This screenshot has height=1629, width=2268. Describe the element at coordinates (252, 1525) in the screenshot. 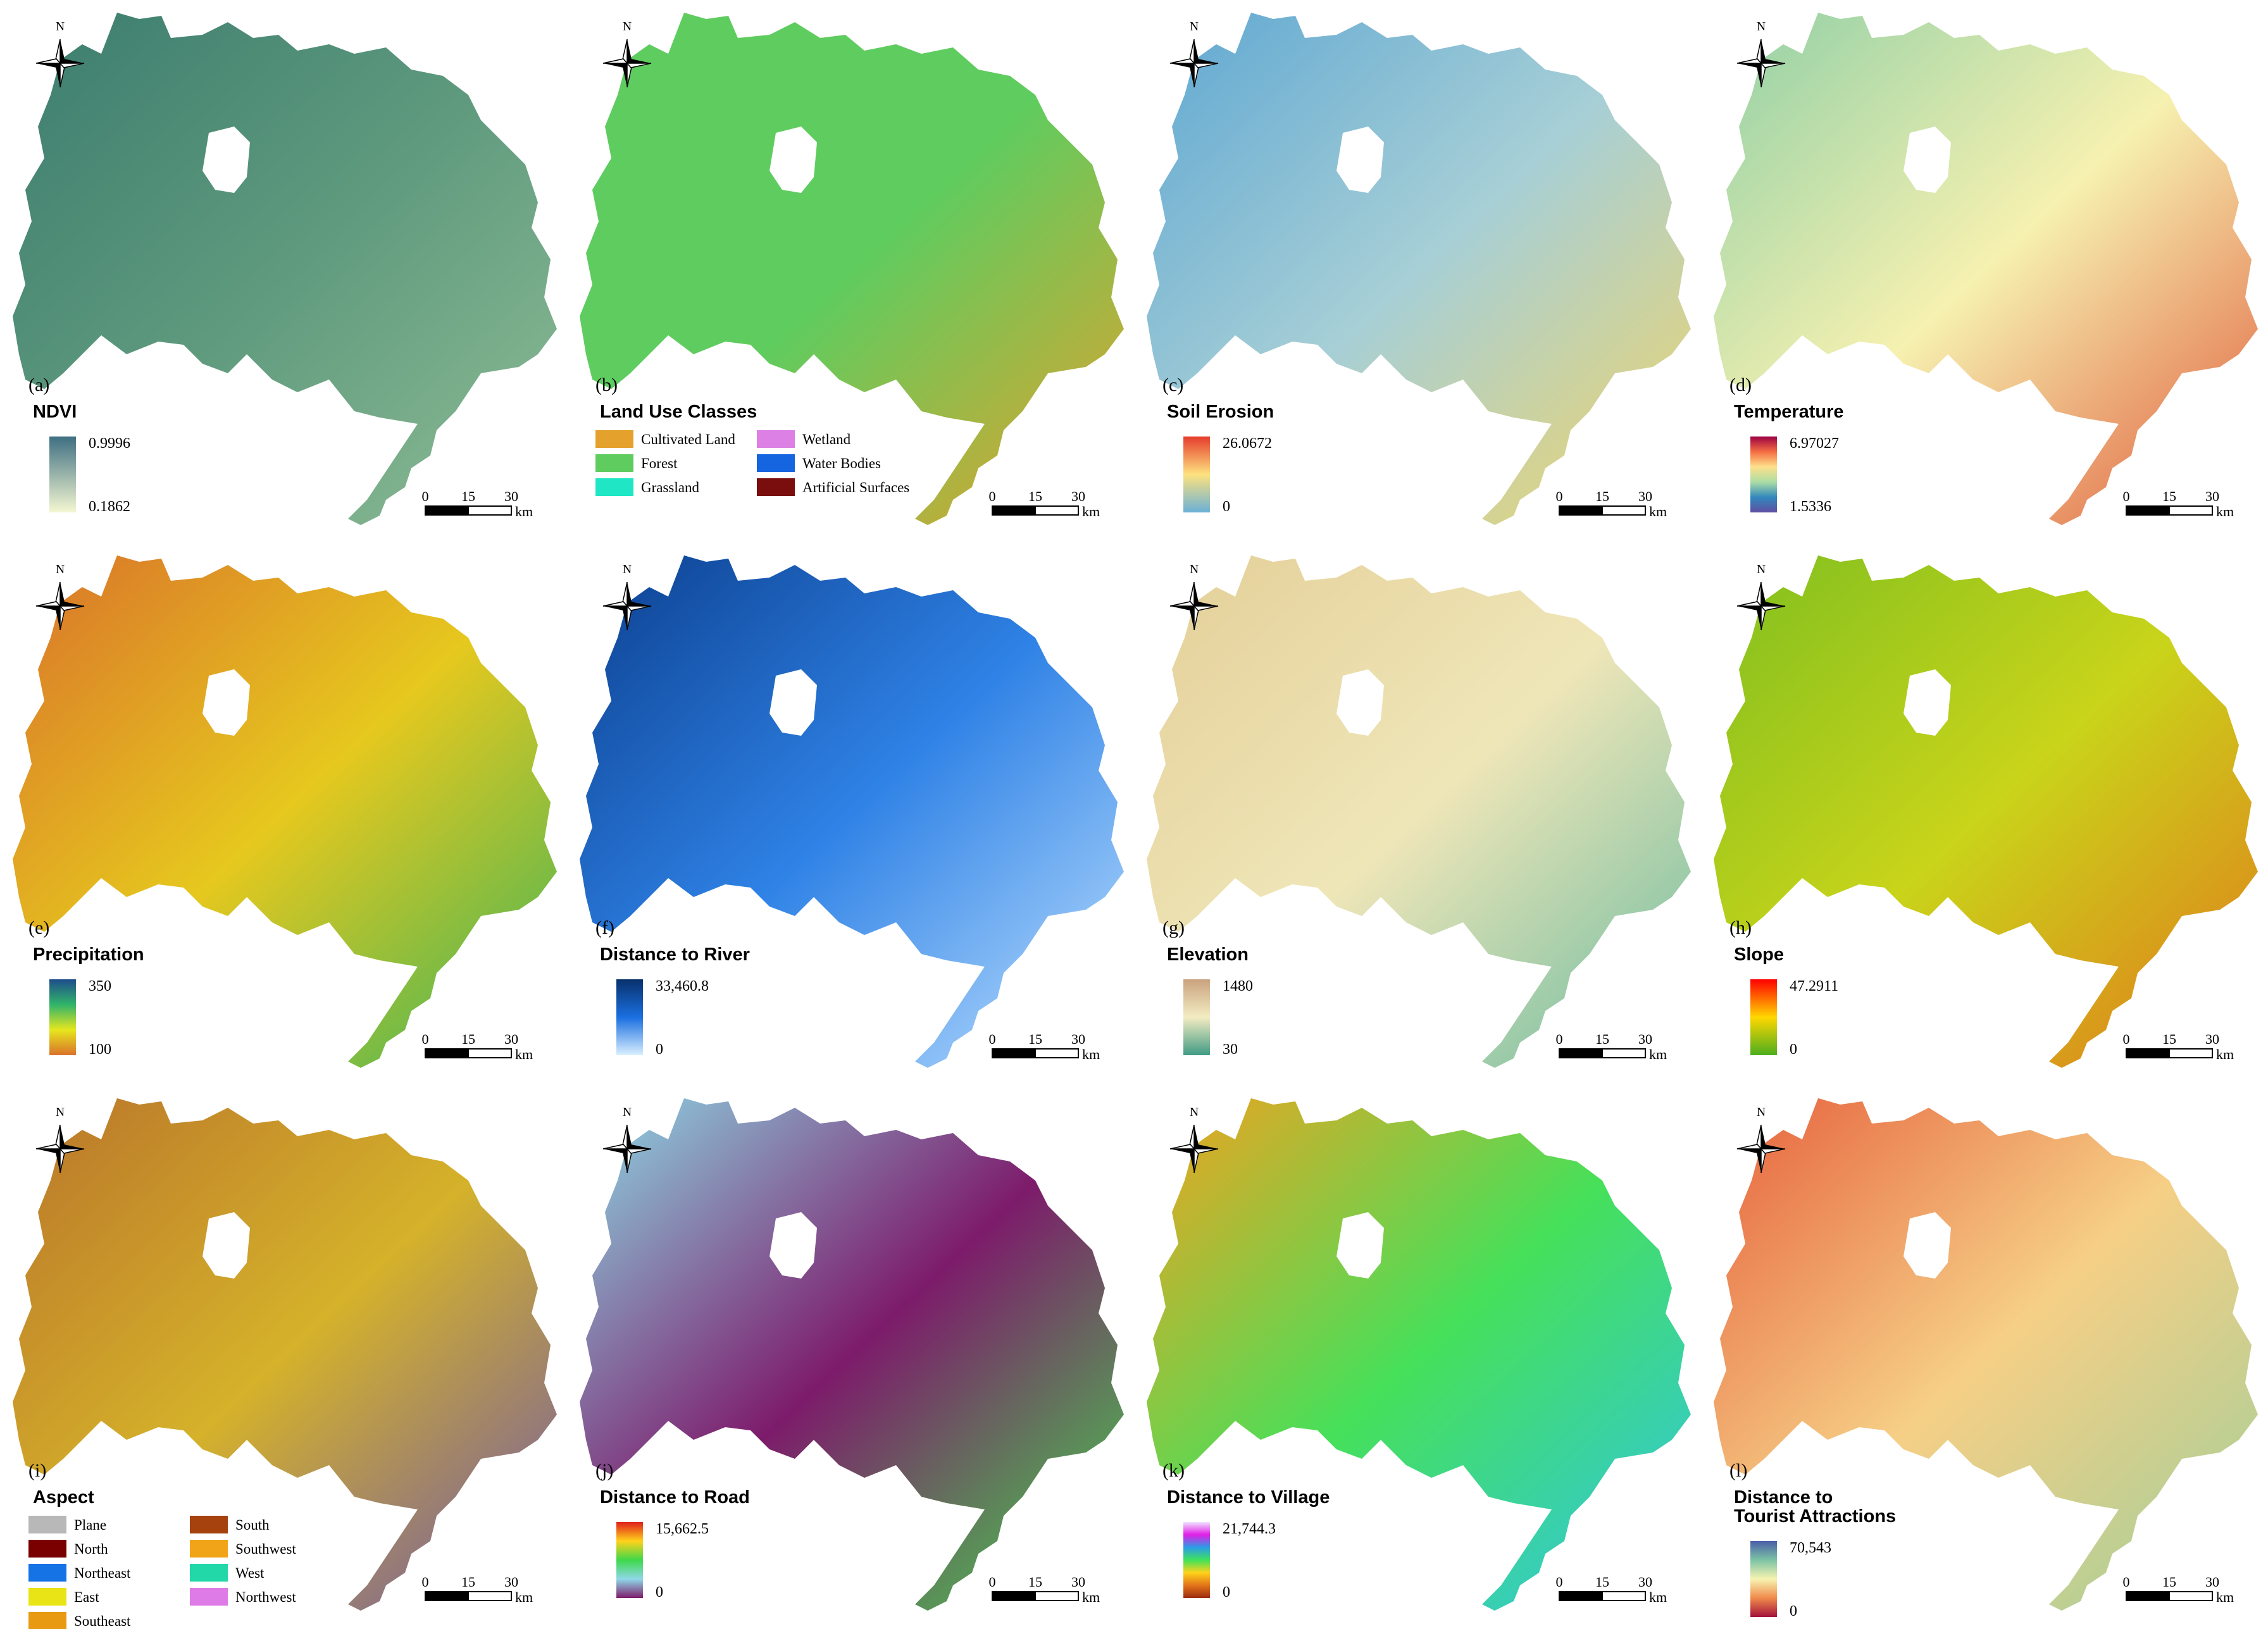

I see `legend-class-i: South` at that location.